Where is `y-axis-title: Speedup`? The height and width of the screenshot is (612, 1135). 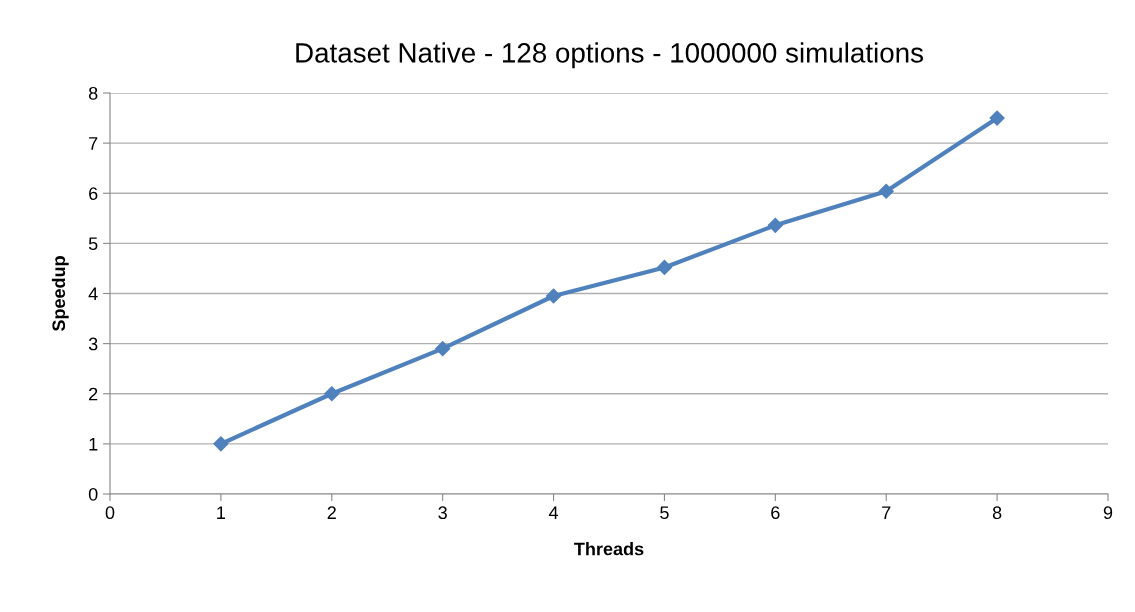
y-axis-title: Speedup is located at coordinates (60, 294).